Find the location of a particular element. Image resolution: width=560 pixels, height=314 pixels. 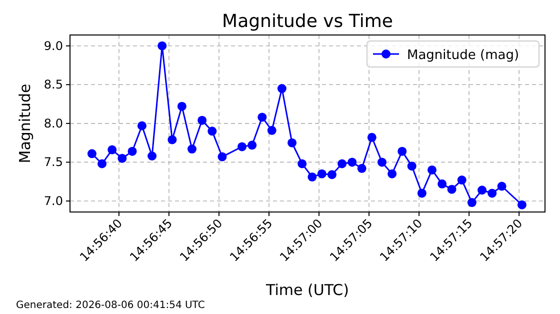

chart-title: Magnitude vs Time is located at coordinates (307, 21).